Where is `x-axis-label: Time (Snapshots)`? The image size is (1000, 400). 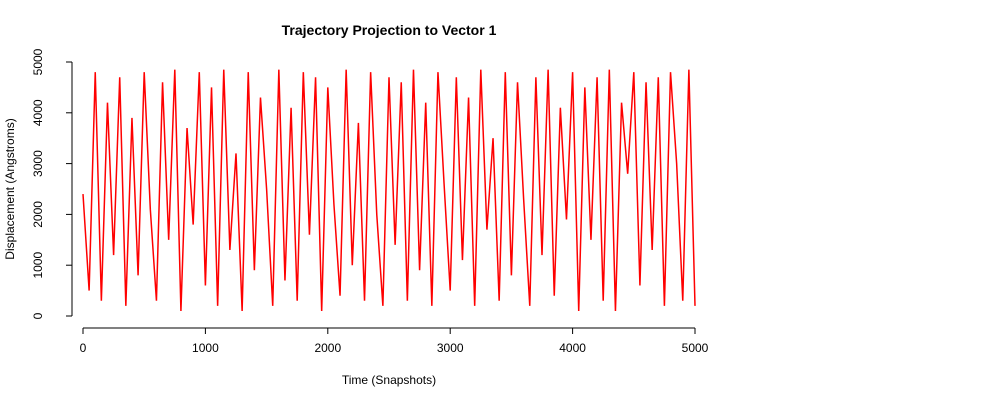
x-axis-label: Time (Snapshots) is located at coordinates (389, 380).